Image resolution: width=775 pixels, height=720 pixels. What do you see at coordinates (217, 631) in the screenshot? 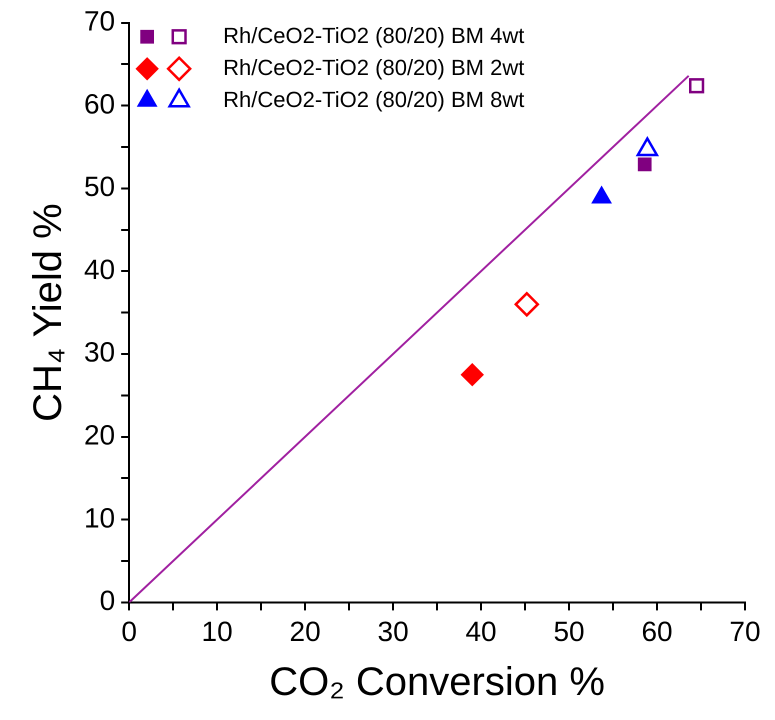
I see `x-tick-label: 10` at bounding box center [217, 631].